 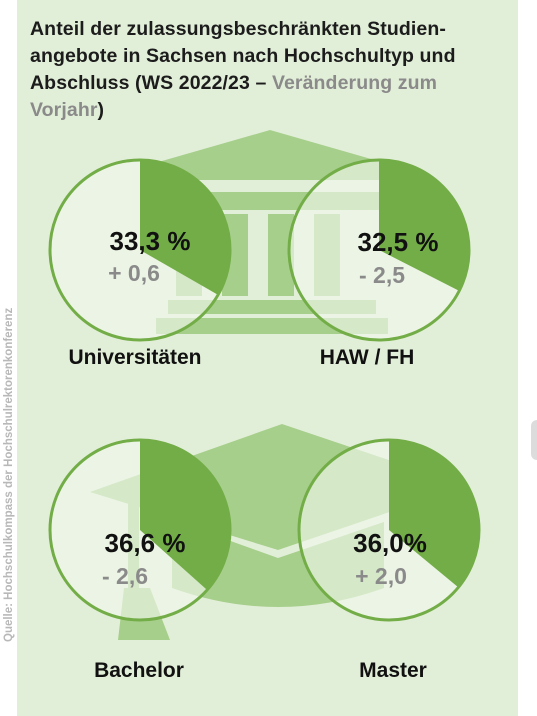 I want to click on pie-chart: 36,6 % - 2,6 Bachelor, so click(x=140, y=560).